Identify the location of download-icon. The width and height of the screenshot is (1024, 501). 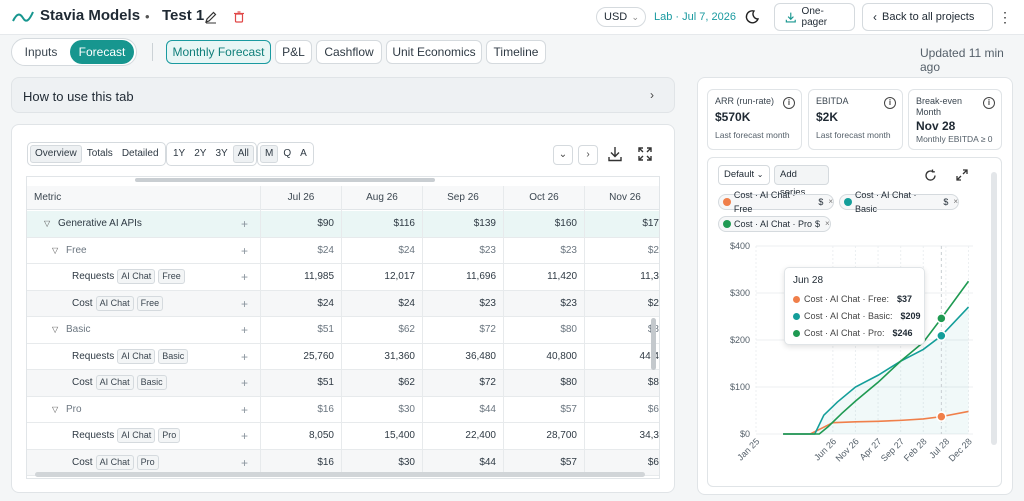
(615, 154).